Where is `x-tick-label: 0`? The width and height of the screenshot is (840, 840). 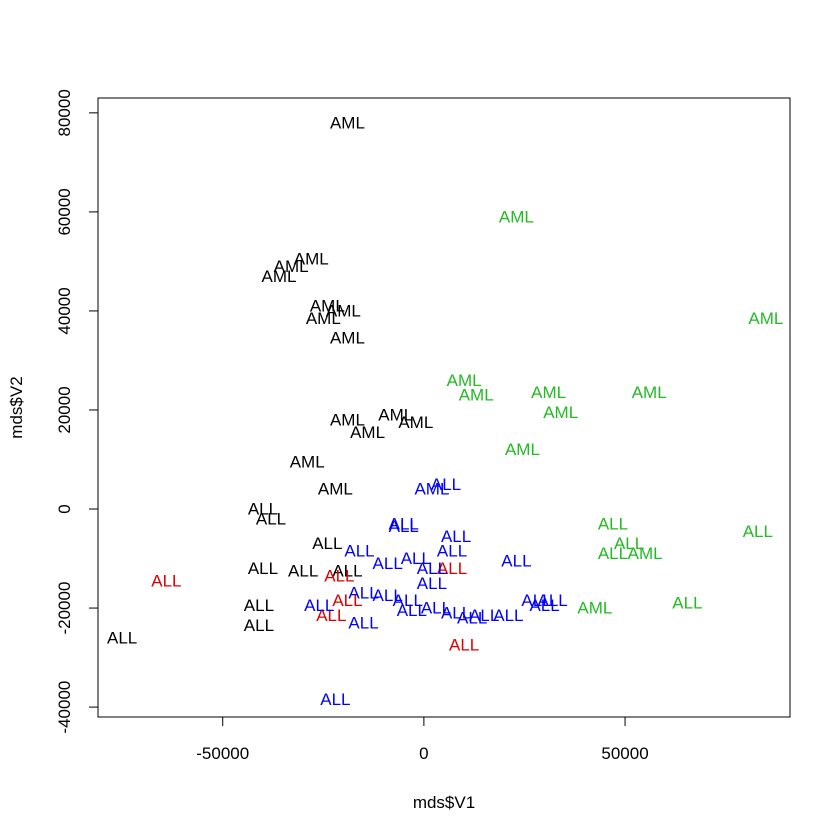
x-tick-label: 0 is located at coordinates (423, 753).